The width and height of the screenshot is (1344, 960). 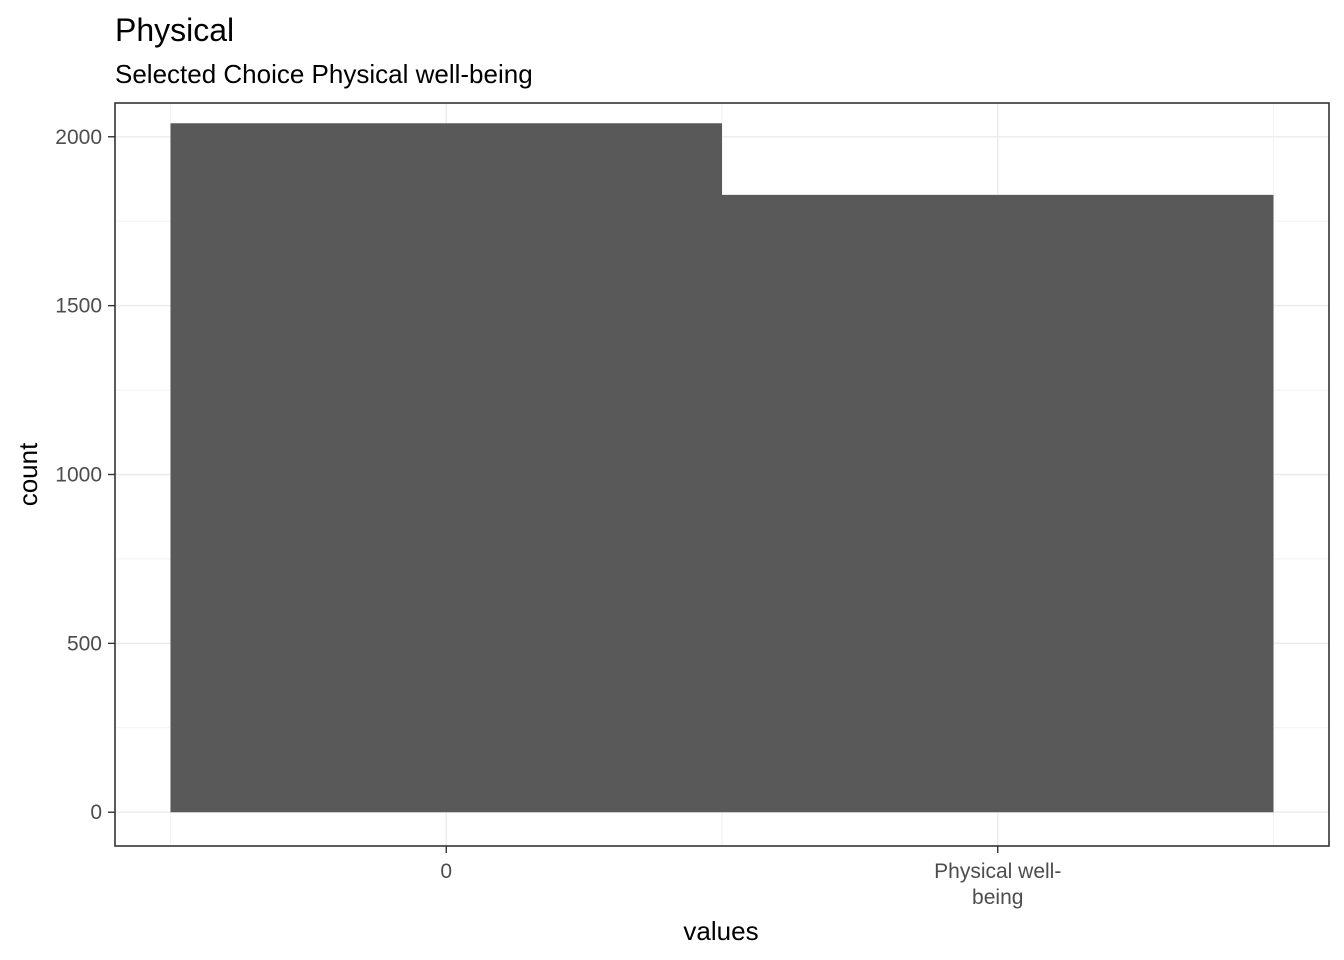 What do you see at coordinates (78, 475) in the screenshot?
I see `y-tick-label: 1000` at bounding box center [78, 475].